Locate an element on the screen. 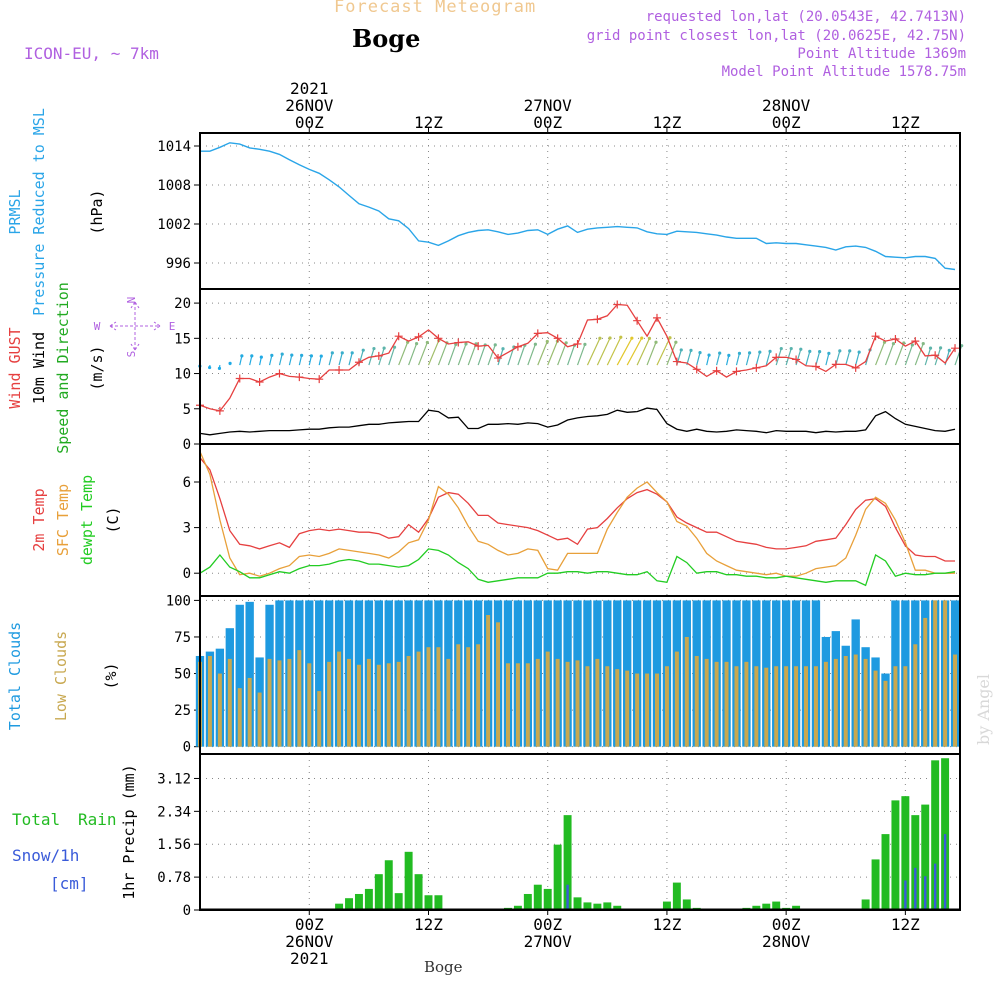 This screenshot has height=1000, width=1000. prmsl-label: PRMSL is located at coordinates (15, 211).